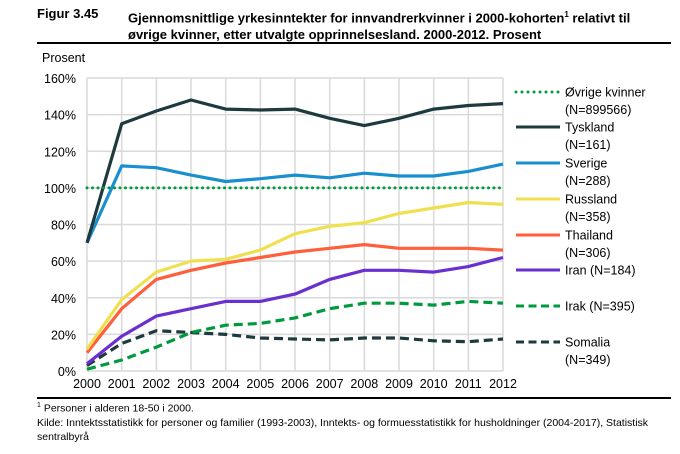 This screenshot has height=454, width=680. I want to click on series-line-somalia, so click(295, 348).